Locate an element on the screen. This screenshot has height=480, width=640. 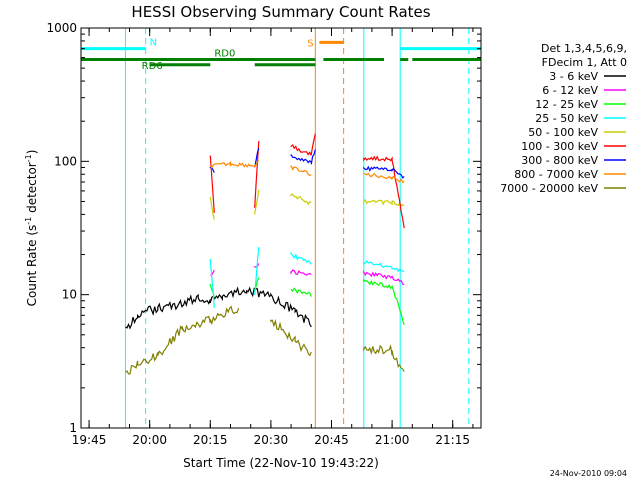
y-axis-label-part: detector is located at coordinates (32, 189).